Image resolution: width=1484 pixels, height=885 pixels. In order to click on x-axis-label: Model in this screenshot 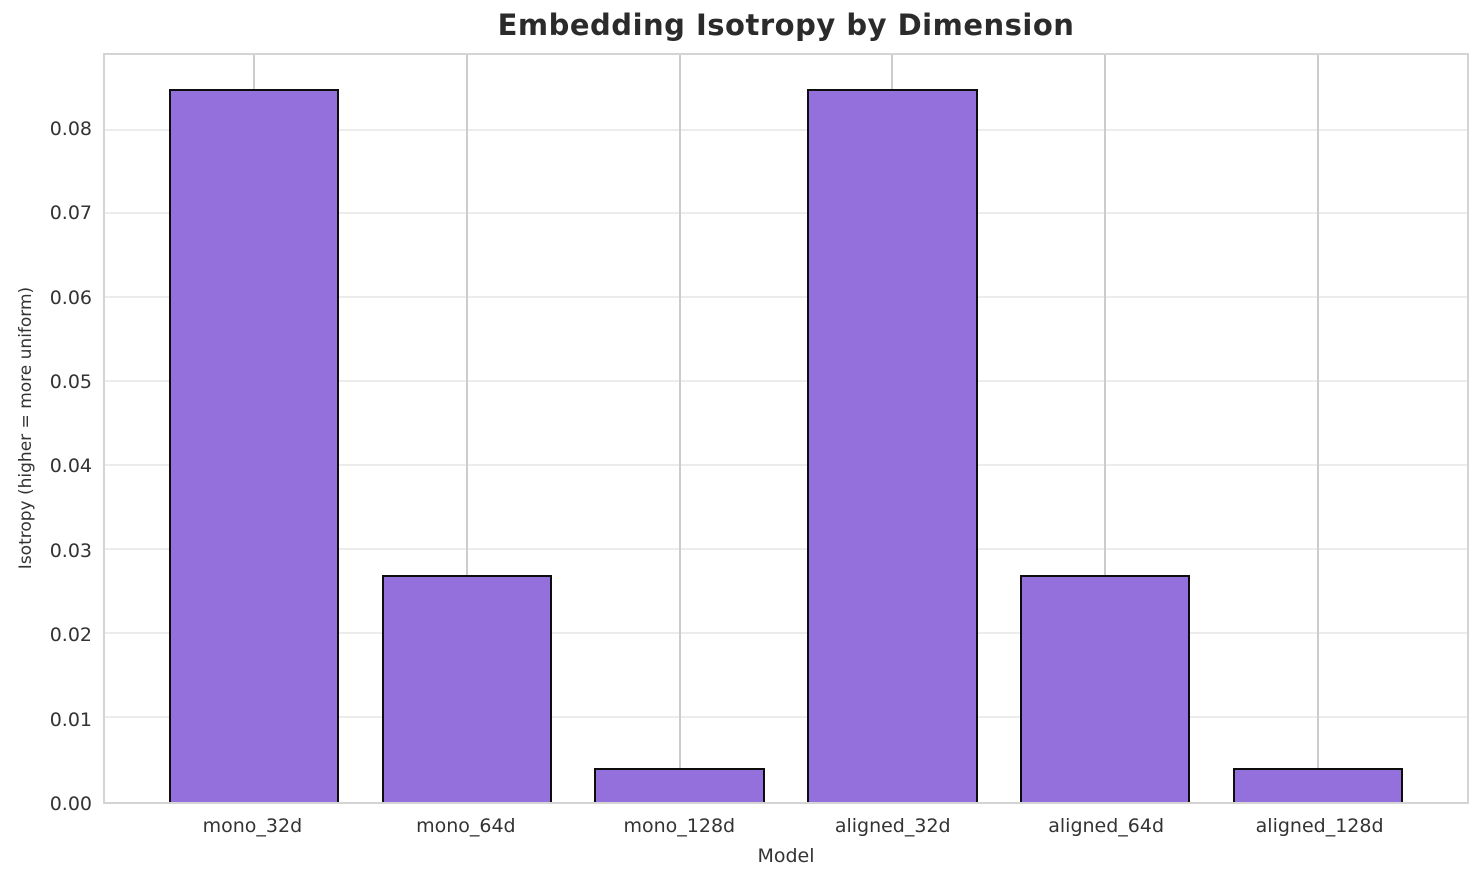, I will do `click(786, 856)`.